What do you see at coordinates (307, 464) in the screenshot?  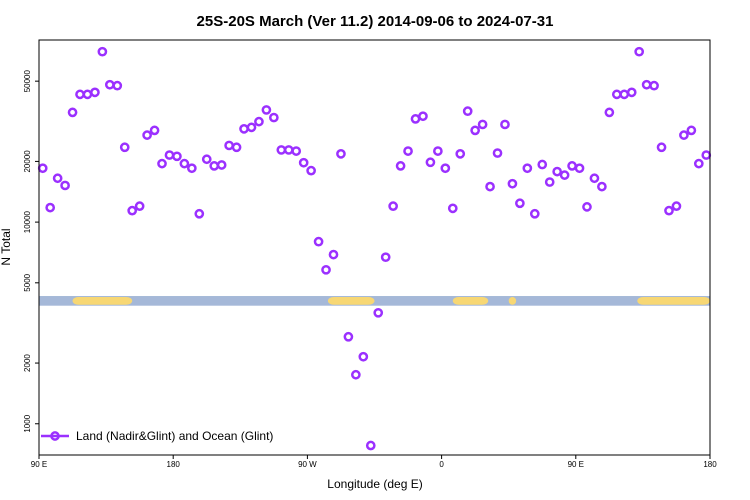 I see `x-tick-label: 90 W` at bounding box center [307, 464].